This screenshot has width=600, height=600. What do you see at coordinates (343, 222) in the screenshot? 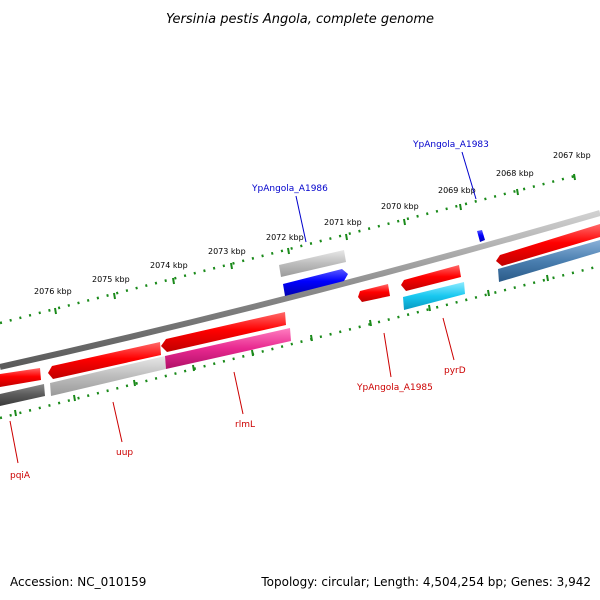
I see `tick-label: 2071 kbp` at bounding box center [343, 222].